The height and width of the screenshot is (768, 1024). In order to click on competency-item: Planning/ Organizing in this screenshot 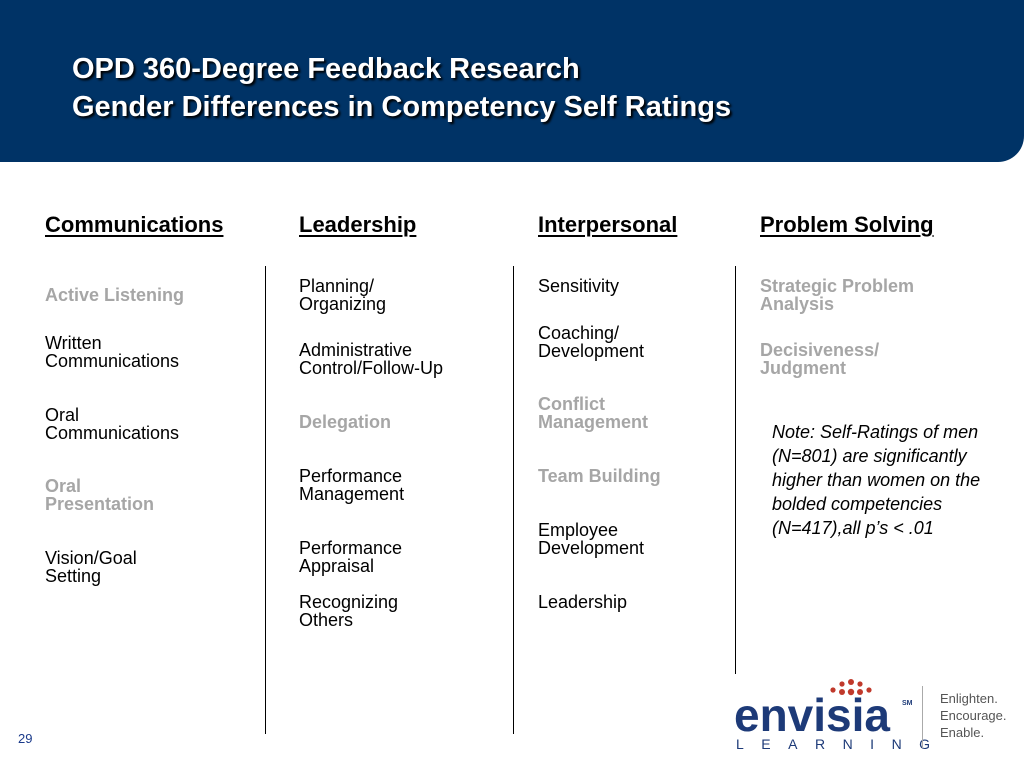, I will do `click(343, 295)`.